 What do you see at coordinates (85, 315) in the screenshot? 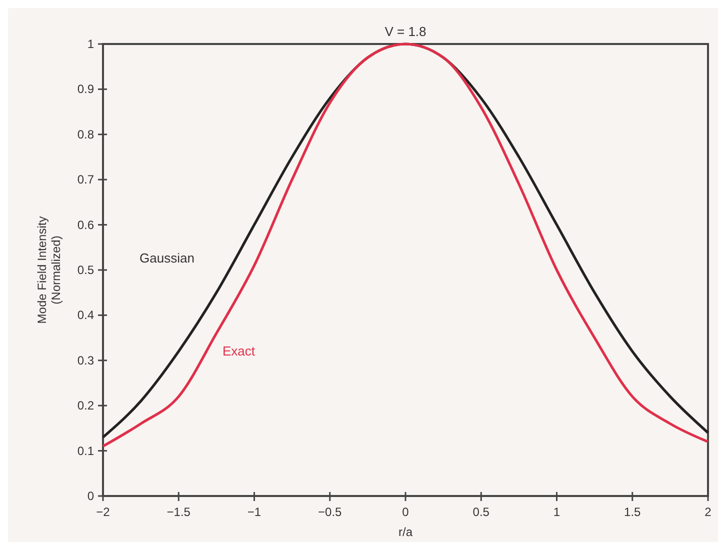
I see `y-tick-label: 0.4` at bounding box center [85, 315].